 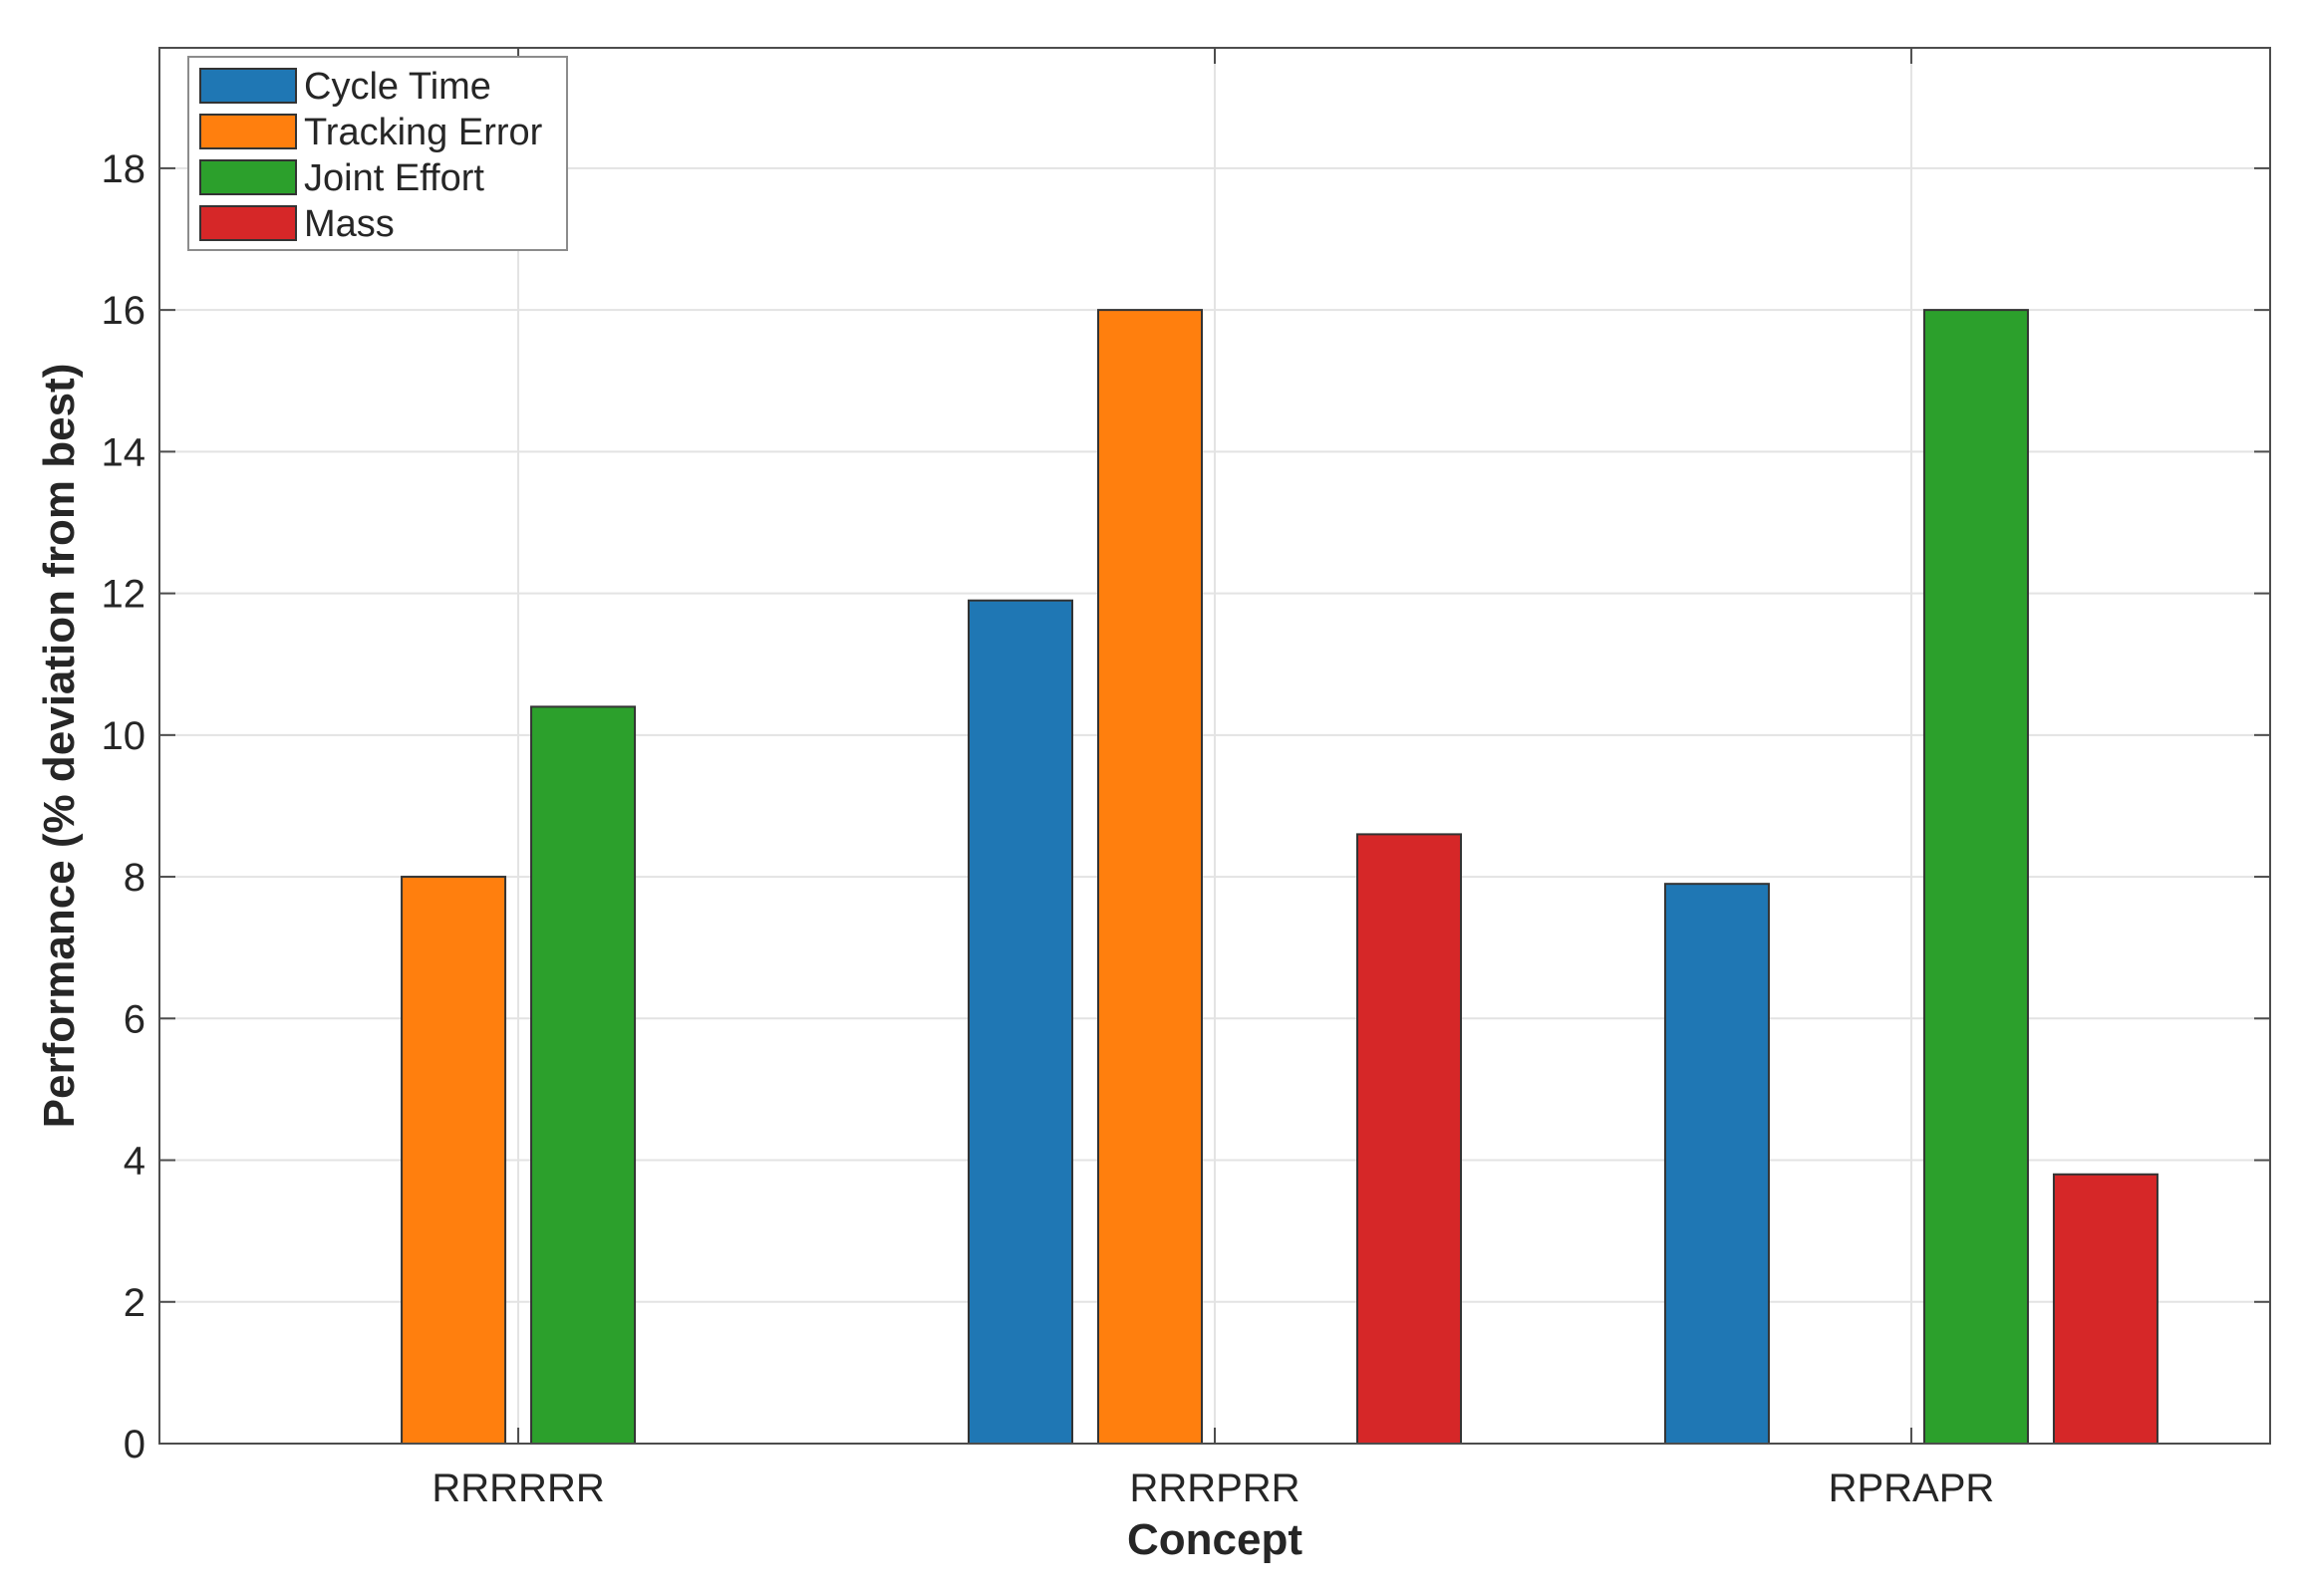 What do you see at coordinates (397, 87) in the screenshot?
I see `legend-label: Cycle Time` at bounding box center [397, 87].